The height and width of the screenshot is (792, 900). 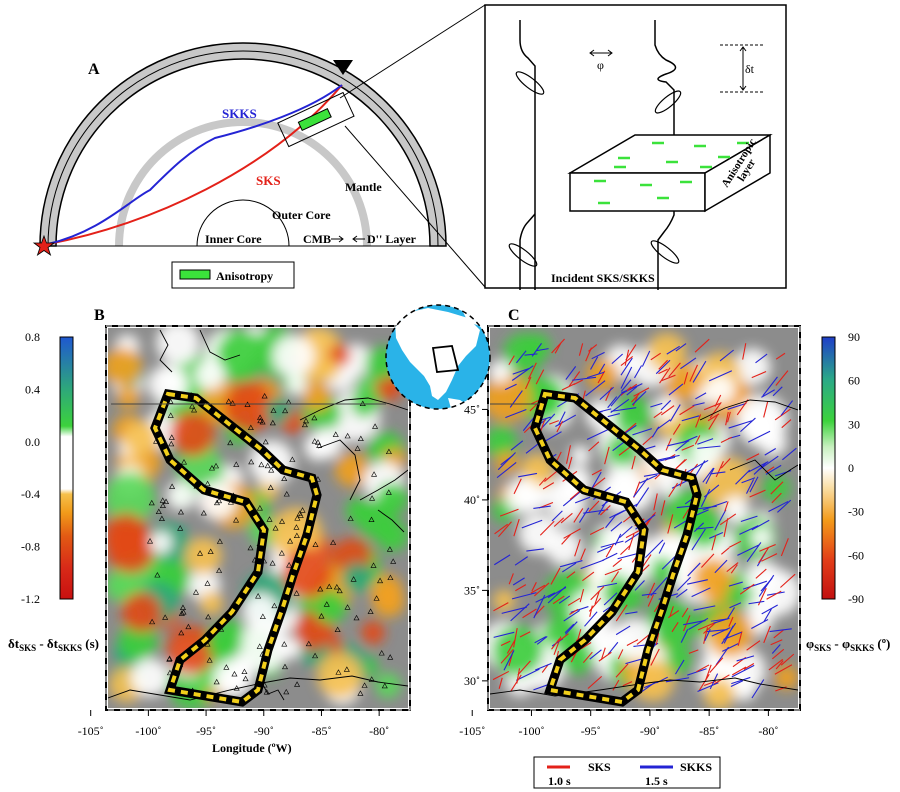 What do you see at coordinates (635, 147) in the screenshot?
I see `inset-panel: φ δt Anisotropic layer Incident SKS/SKKS` at bounding box center [635, 147].